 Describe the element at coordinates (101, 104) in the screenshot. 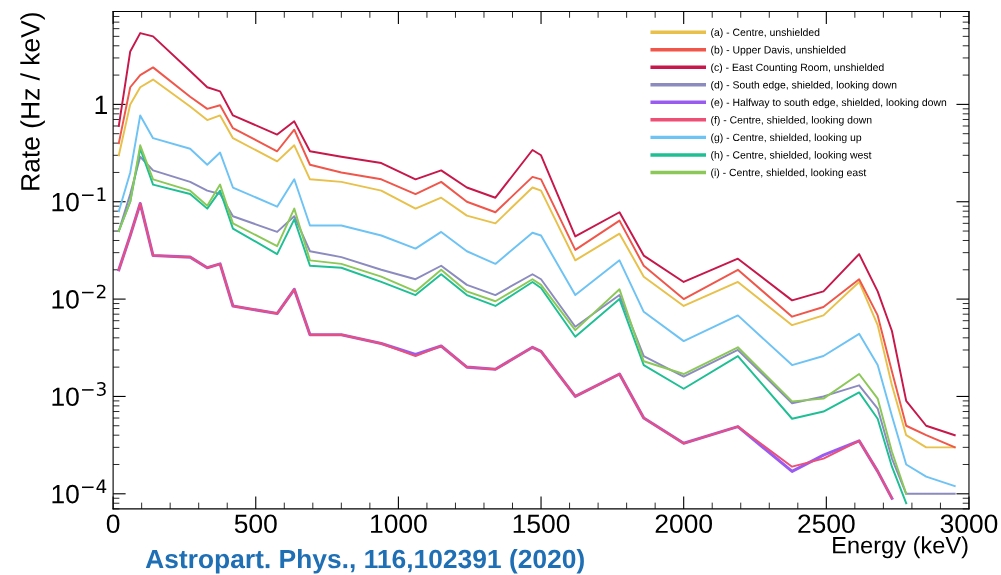

I see `y-tick-label: 1` at that location.